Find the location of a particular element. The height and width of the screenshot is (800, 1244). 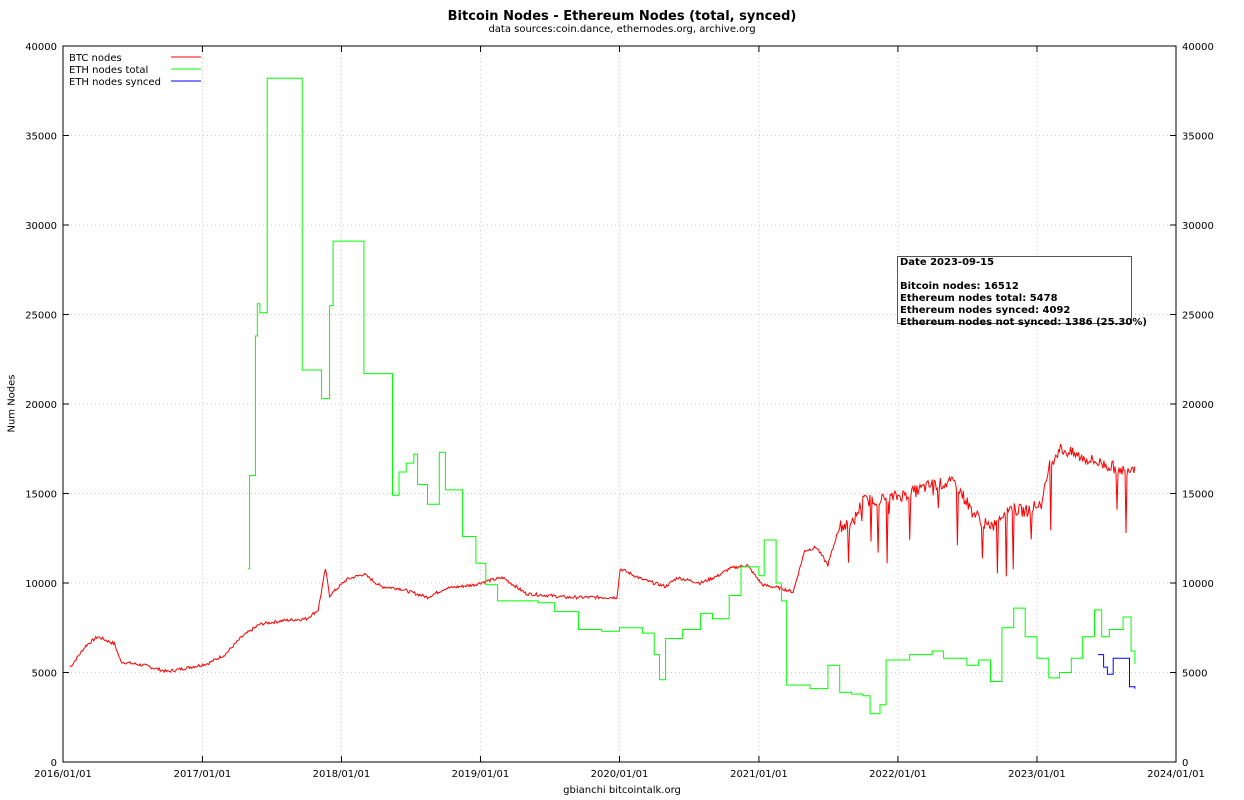

x-tick-label: 2016/01/01 is located at coordinates (63, 774).